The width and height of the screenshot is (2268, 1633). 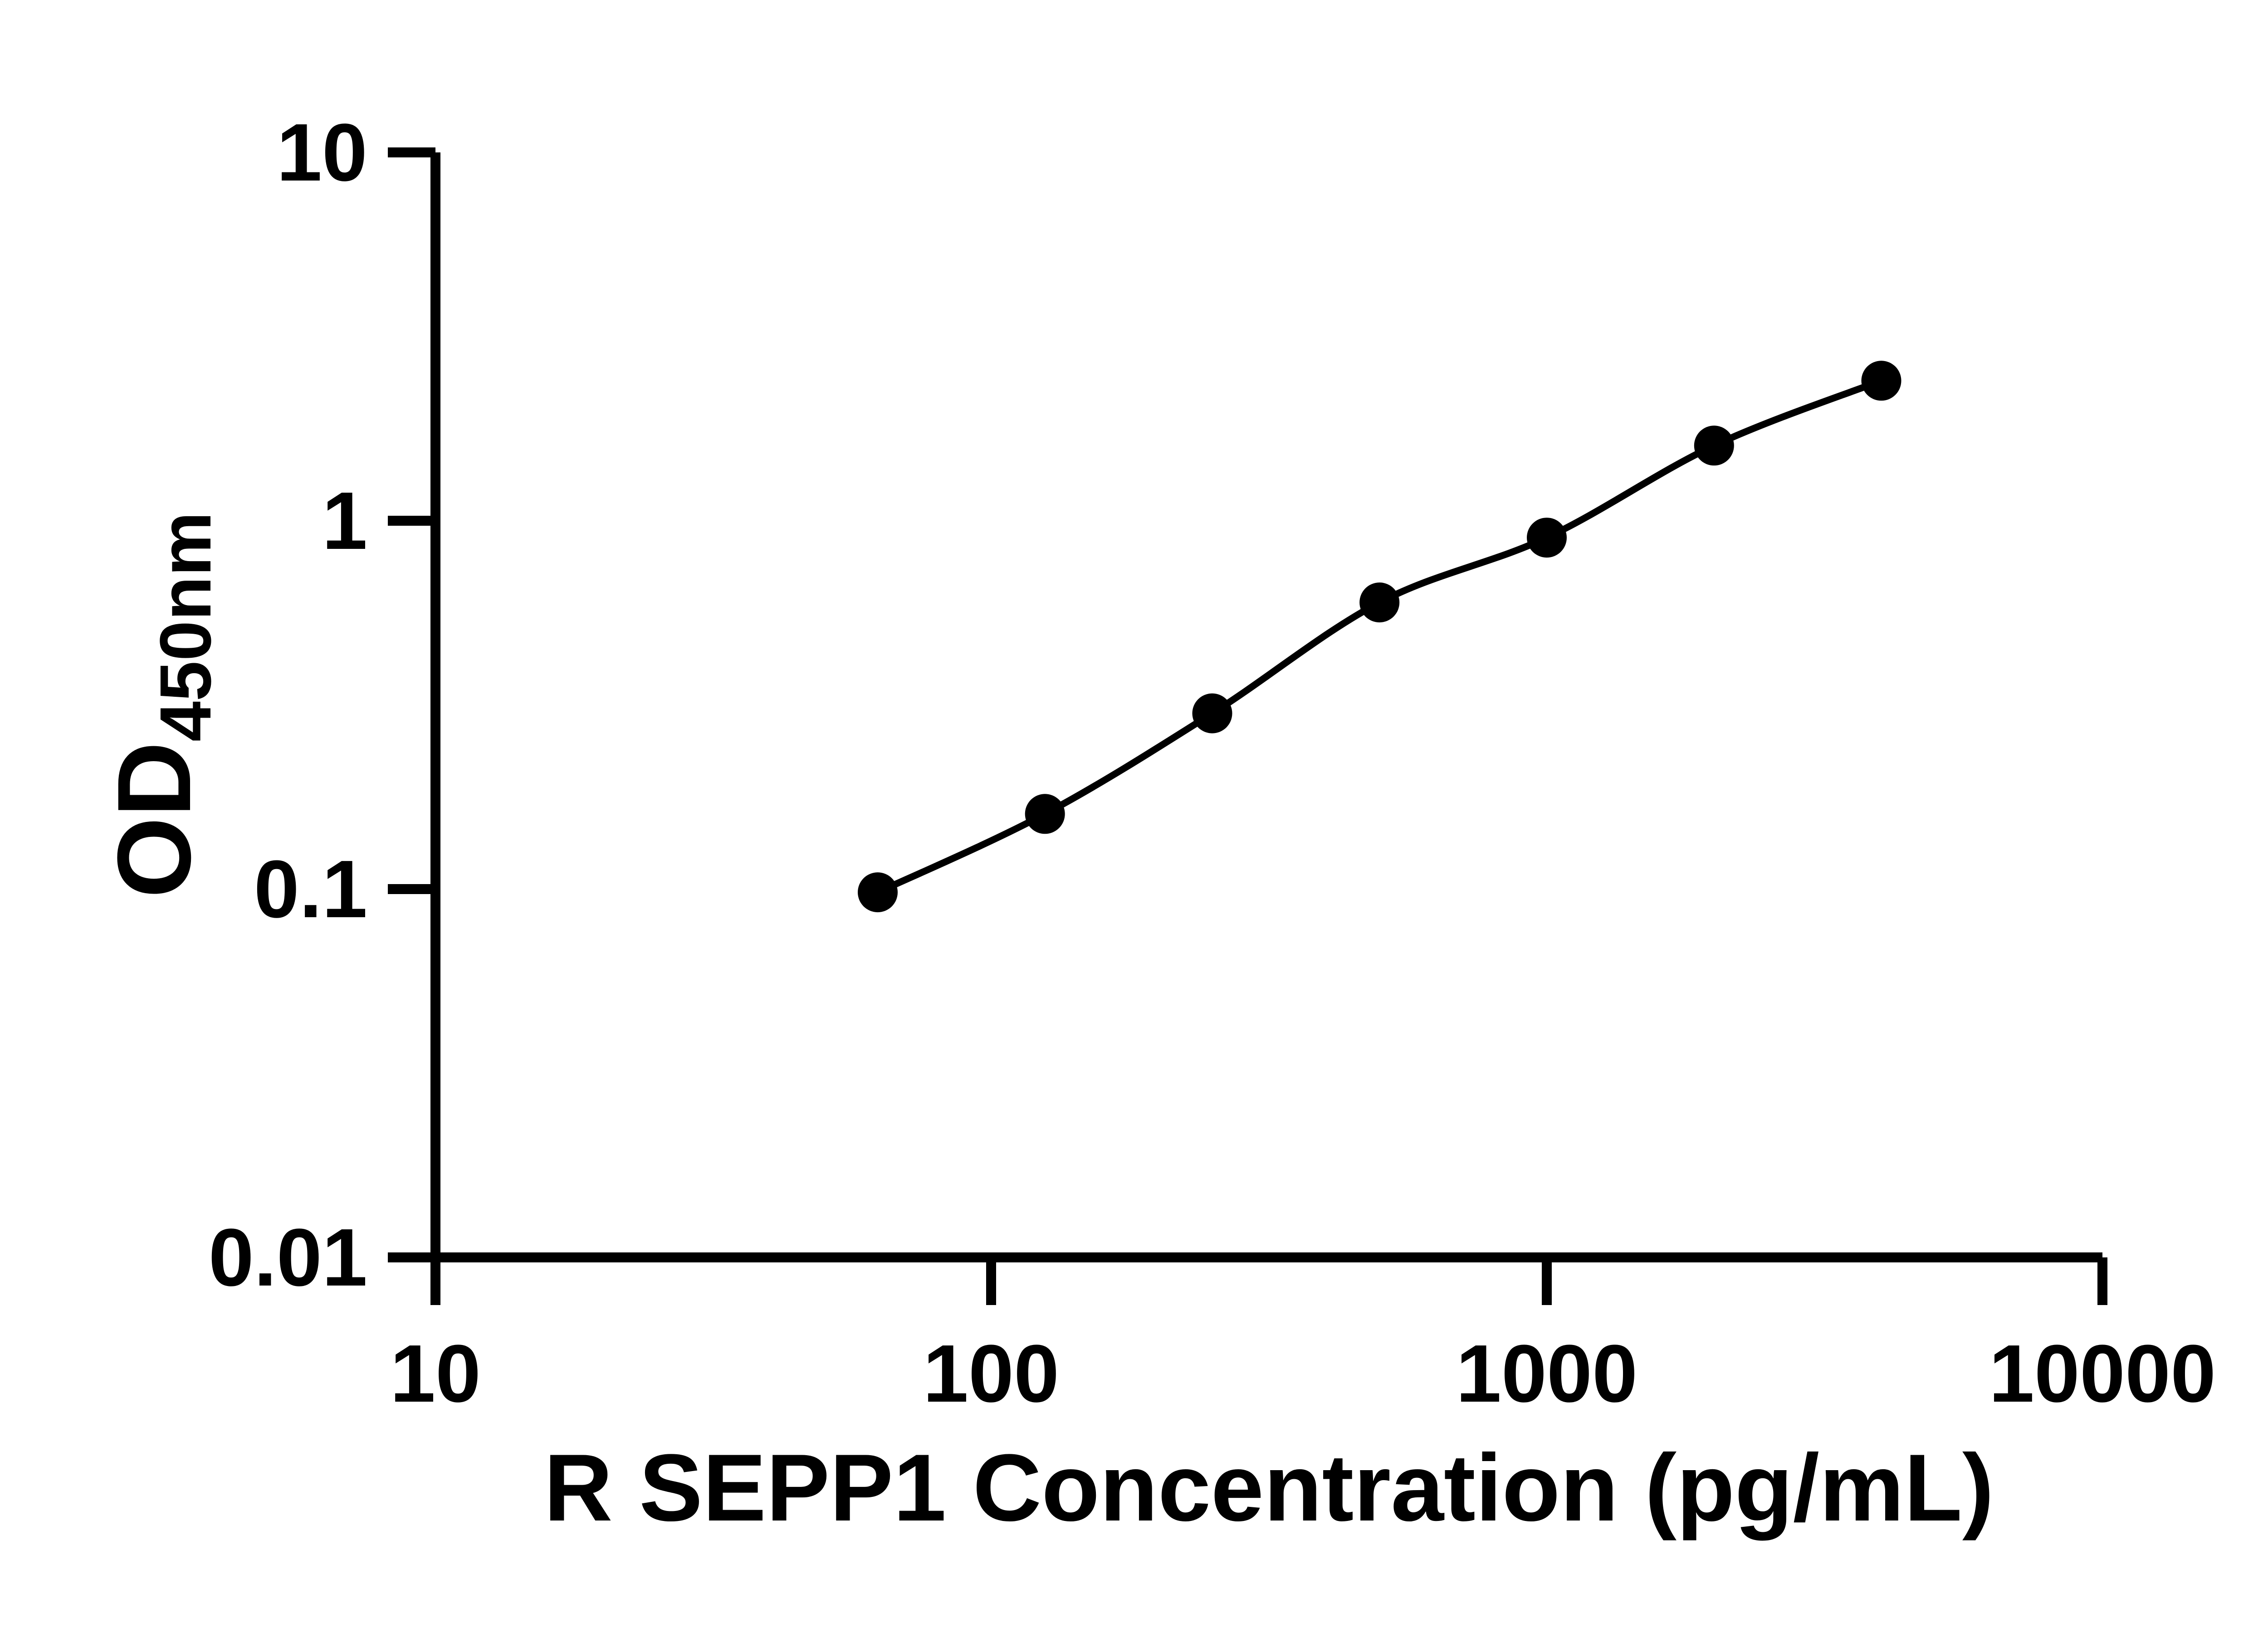 What do you see at coordinates (185, 627) in the screenshot?
I see `y-axis-title-sub: 450nm` at bounding box center [185, 627].